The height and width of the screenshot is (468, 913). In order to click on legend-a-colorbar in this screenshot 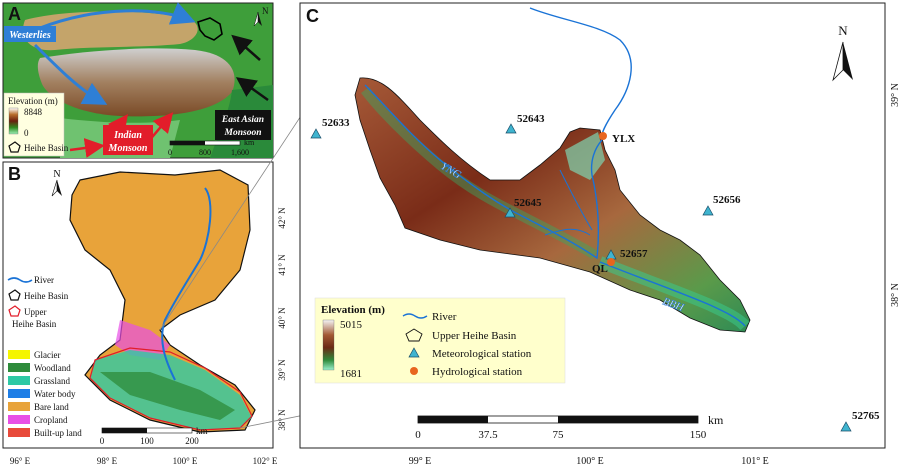, I will do `click(13, 121)`.